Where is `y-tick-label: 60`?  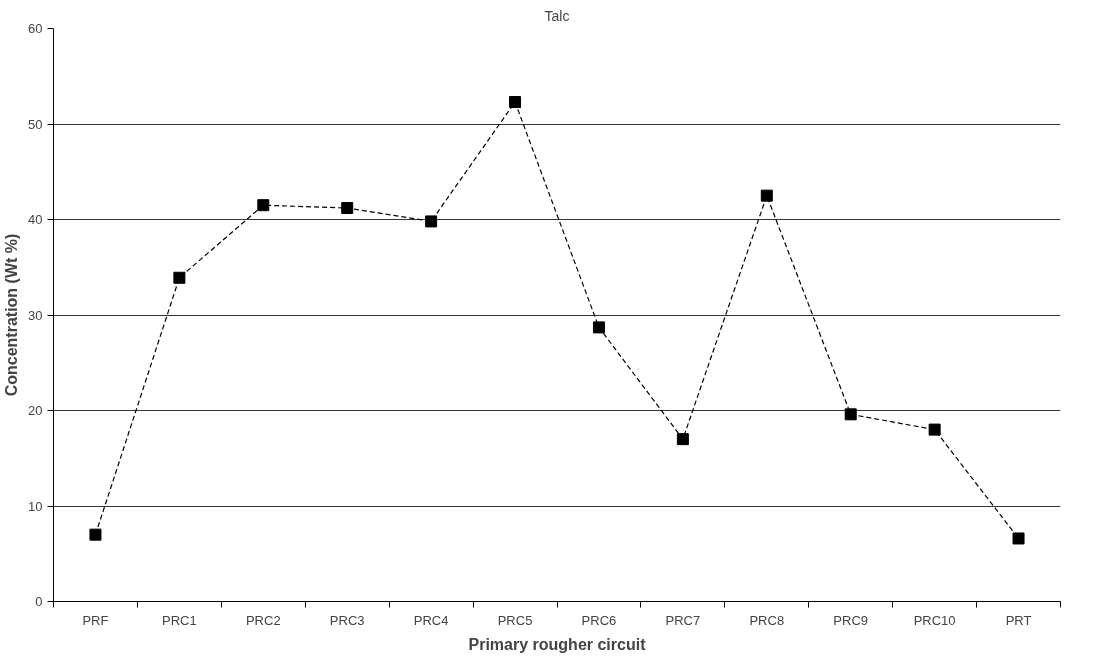 y-tick-label: 60 is located at coordinates (35, 28).